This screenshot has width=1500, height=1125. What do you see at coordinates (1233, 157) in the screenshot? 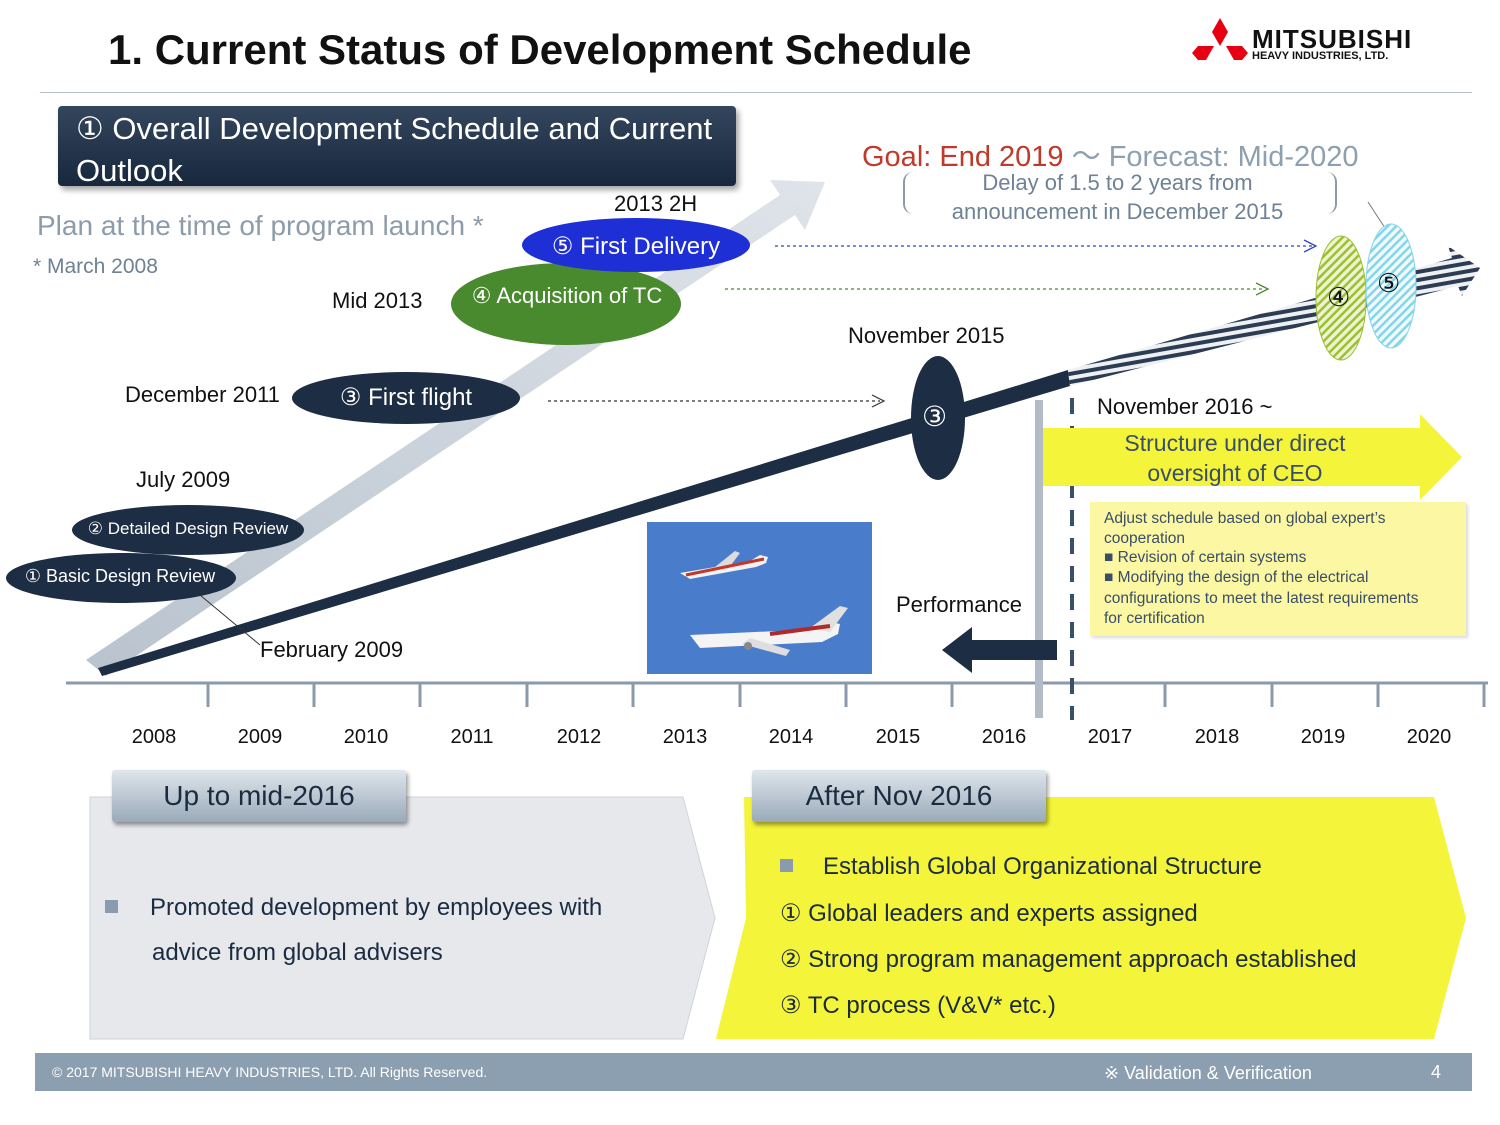
I see `forecast-text: Forecast: Mid-2020` at bounding box center [1233, 157].